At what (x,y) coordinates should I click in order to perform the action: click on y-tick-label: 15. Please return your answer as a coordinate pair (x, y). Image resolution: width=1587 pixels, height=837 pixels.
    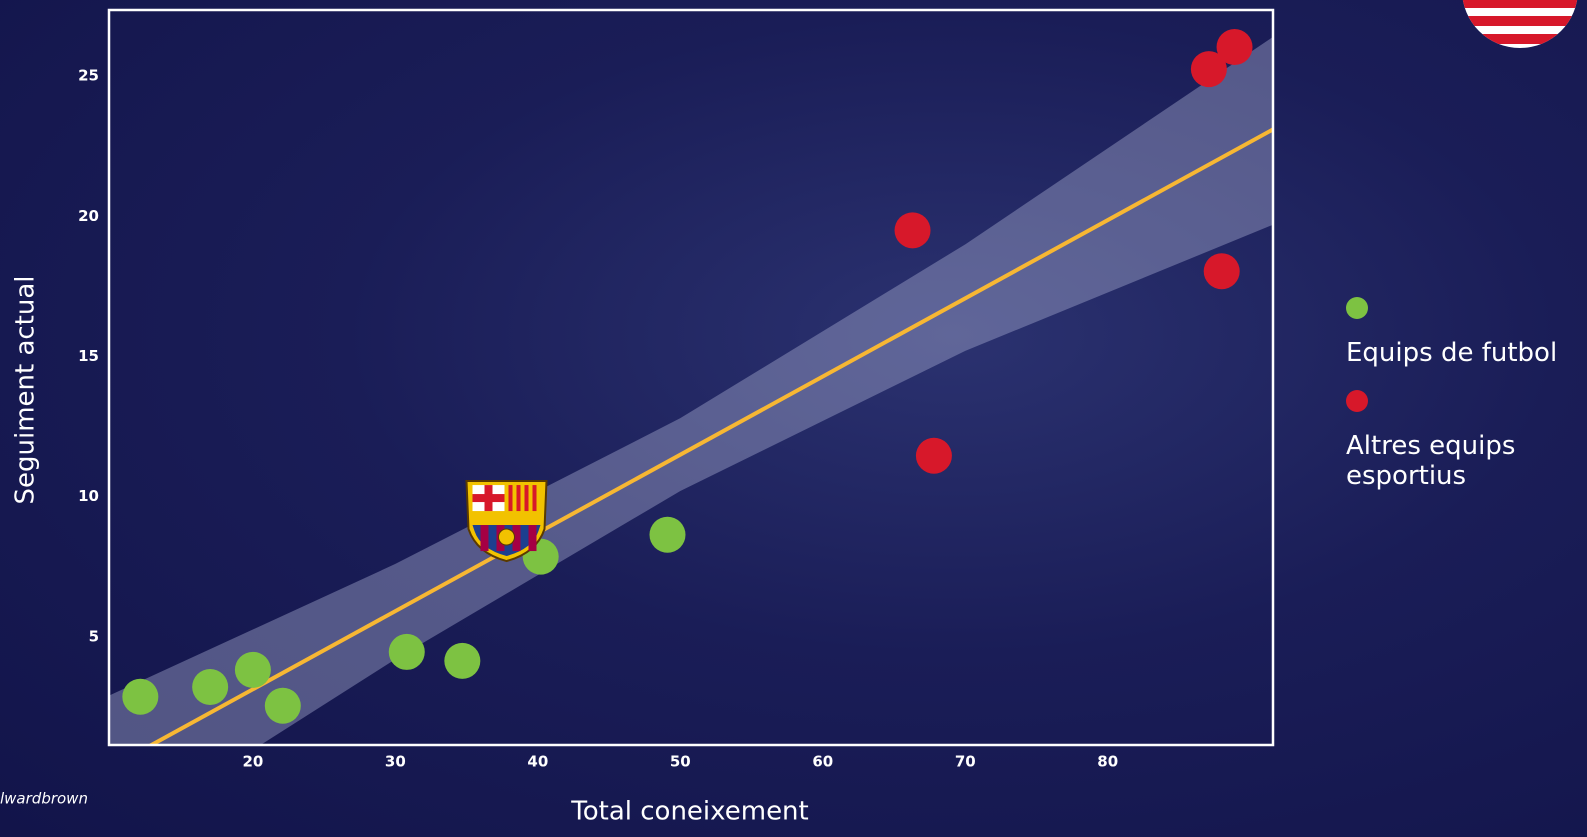
    Looking at the image, I should click on (88, 356).